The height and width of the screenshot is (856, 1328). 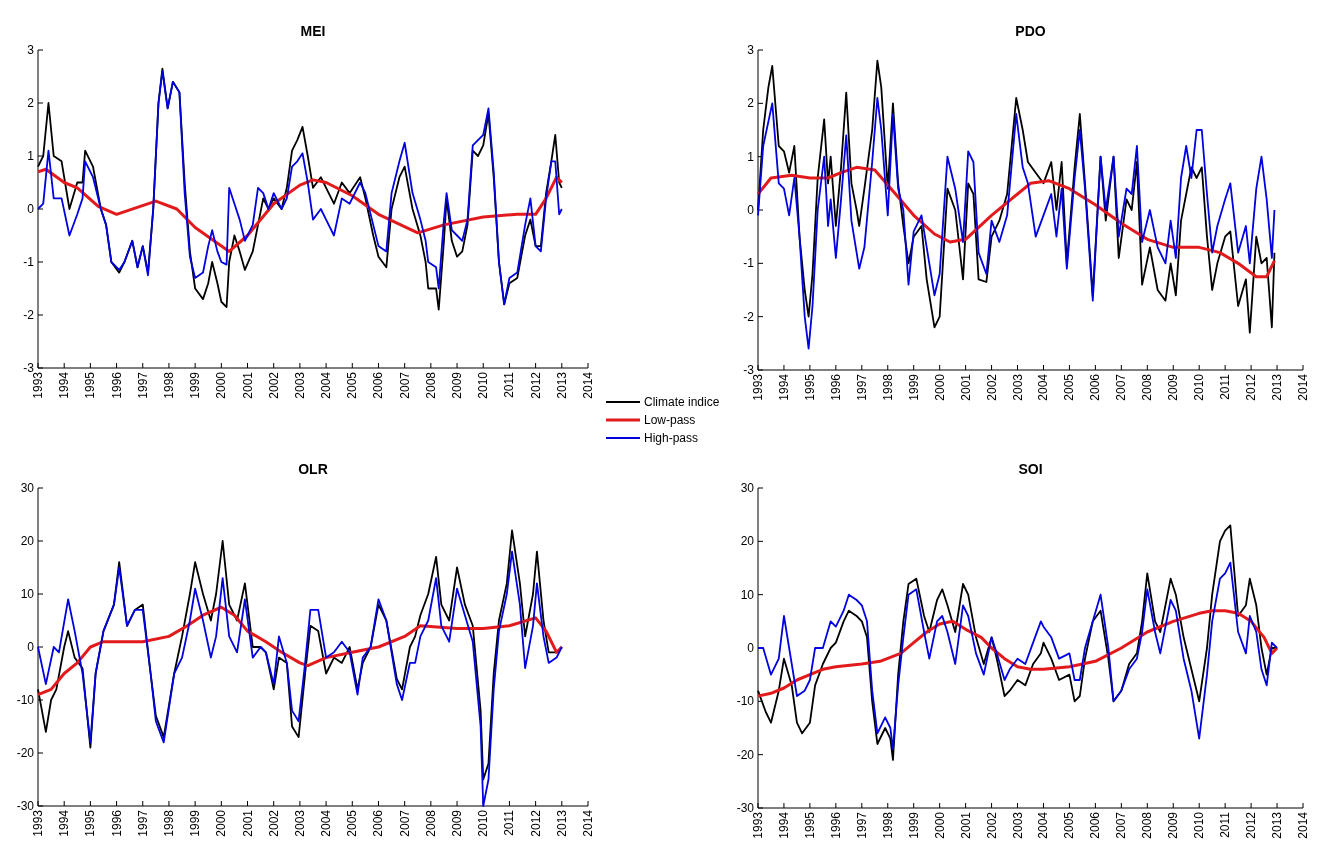 I want to click on y-tick-label: 2, so click(x=31, y=103).